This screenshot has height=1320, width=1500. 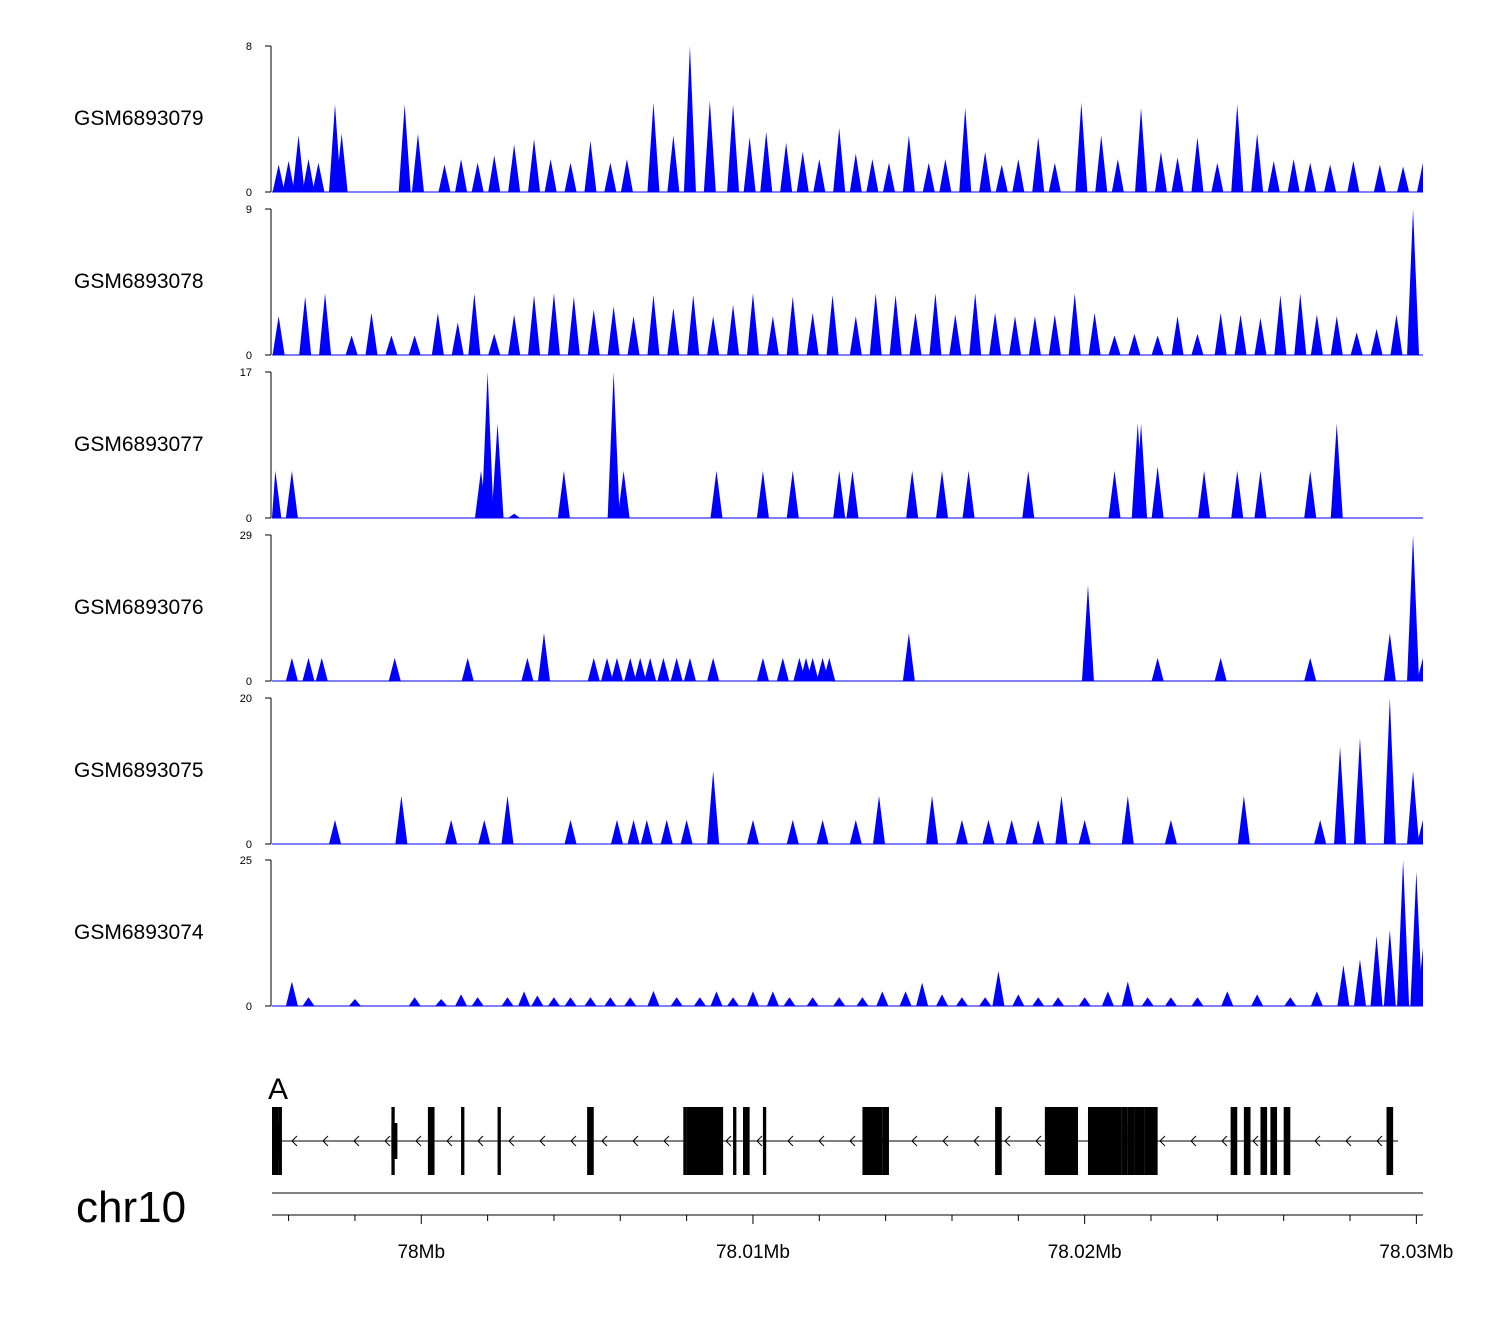 I want to click on genome-tick-label: 78Mb, so click(x=421, y=1252).